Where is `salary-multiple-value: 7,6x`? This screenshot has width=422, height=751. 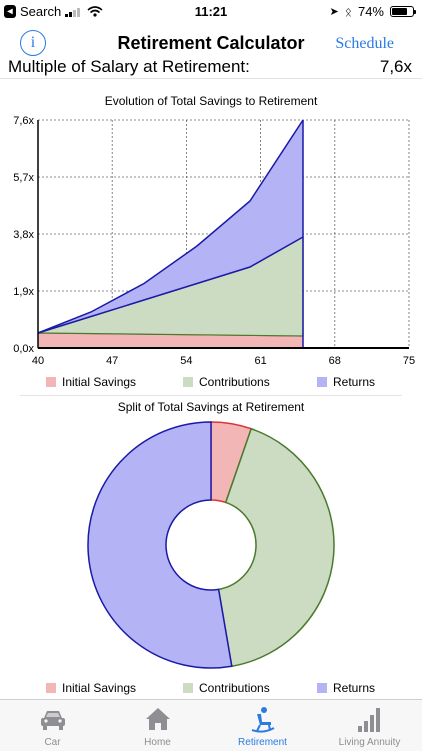
salary-multiple-value: 7,6x is located at coordinates (395, 68).